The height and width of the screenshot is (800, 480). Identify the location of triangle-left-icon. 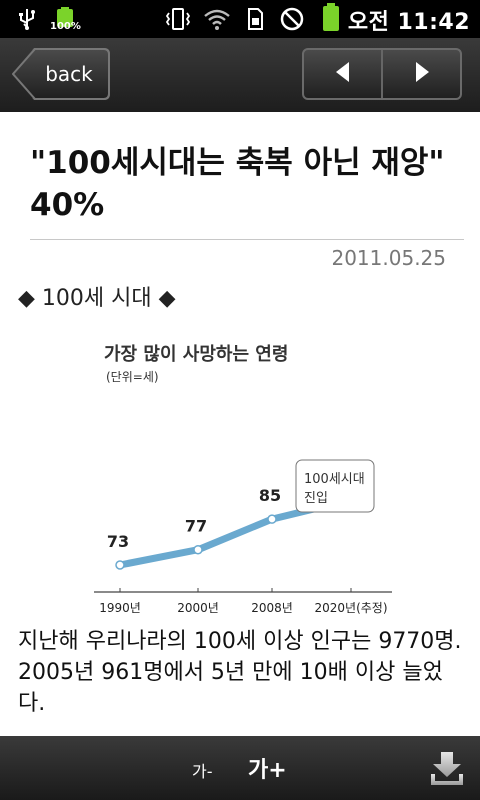
(342, 74).